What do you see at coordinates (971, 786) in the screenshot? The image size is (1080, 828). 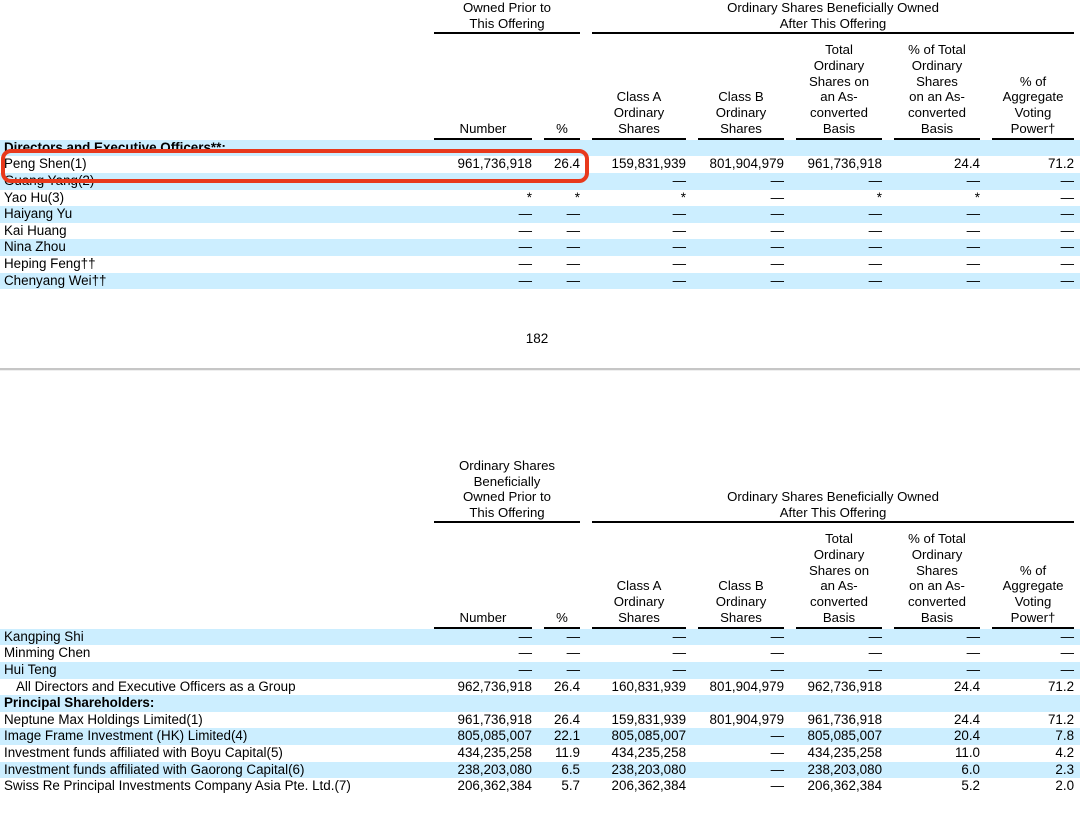 I see `cell-value: 5.2` at bounding box center [971, 786].